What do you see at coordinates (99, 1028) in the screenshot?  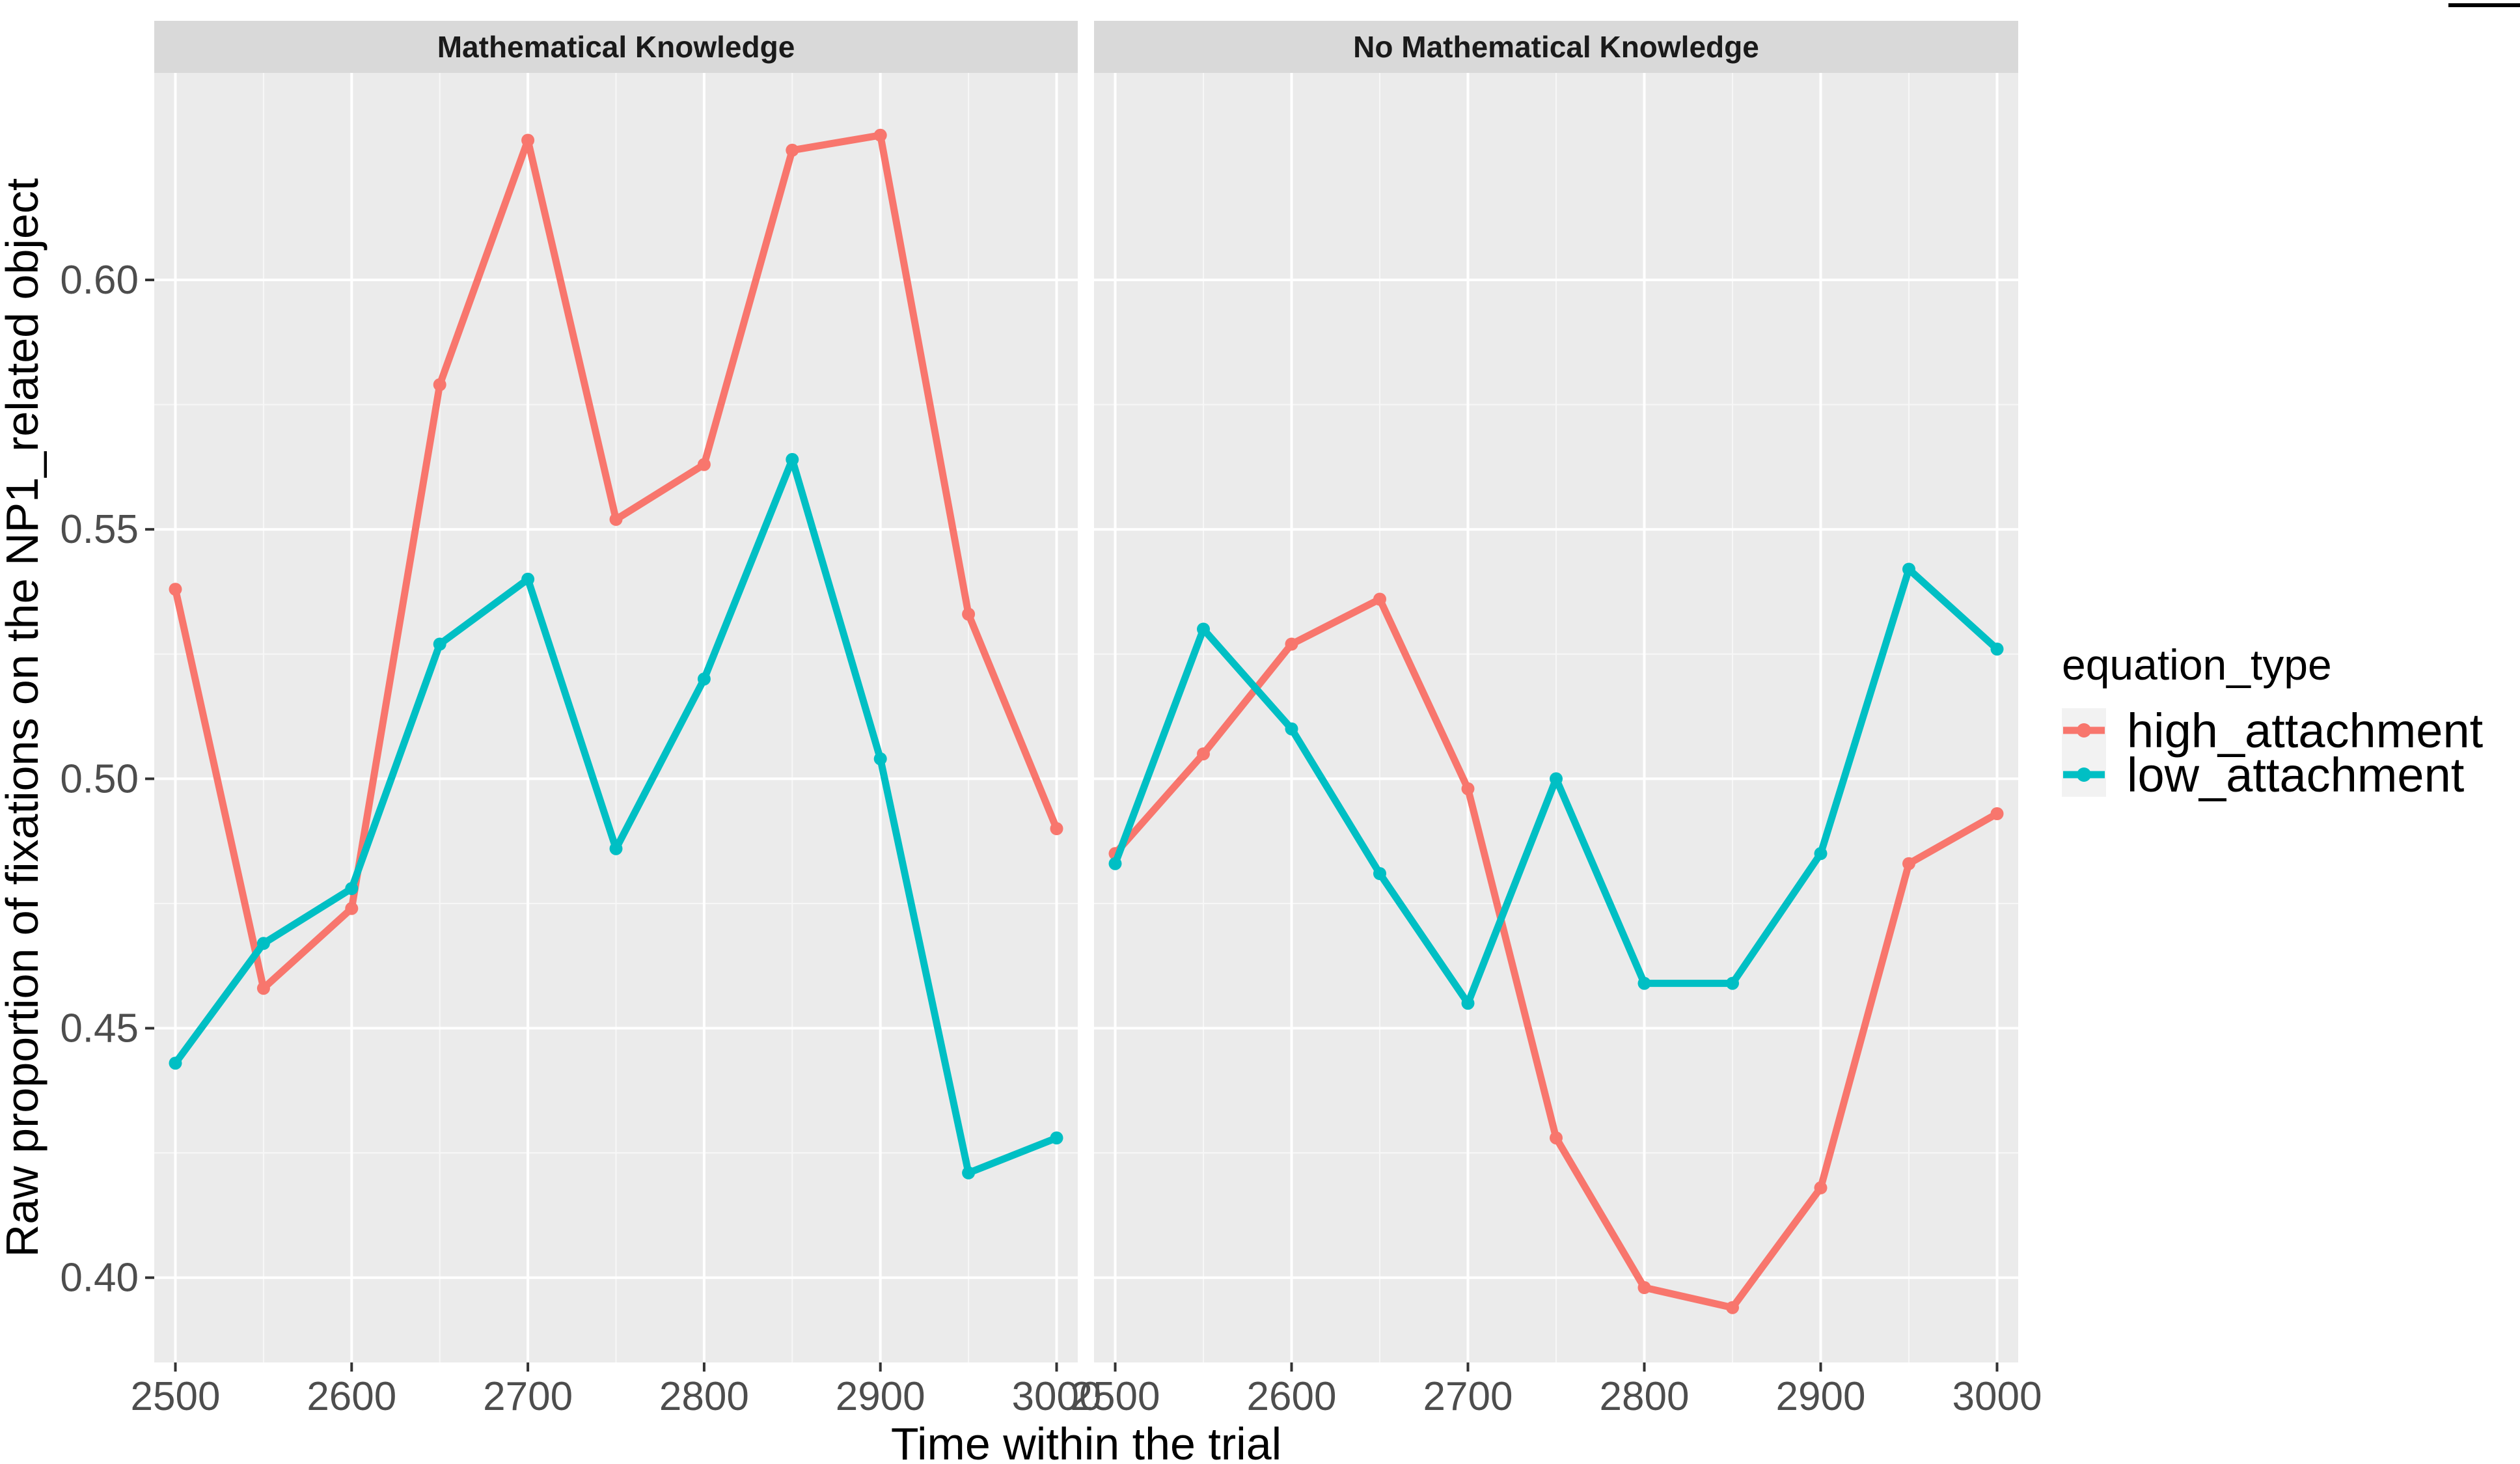 I see `y-tick-label: 0.45` at bounding box center [99, 1028].